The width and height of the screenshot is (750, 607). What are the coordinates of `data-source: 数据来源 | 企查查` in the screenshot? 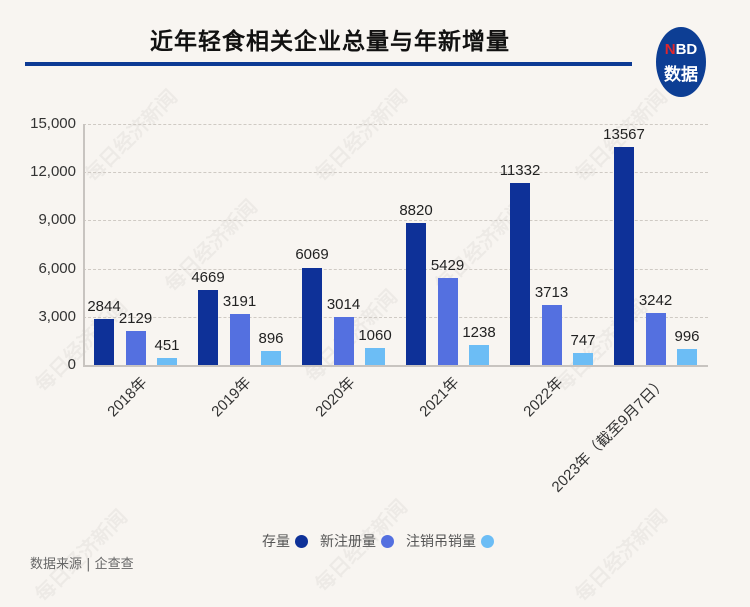 It's located at (82, 564).